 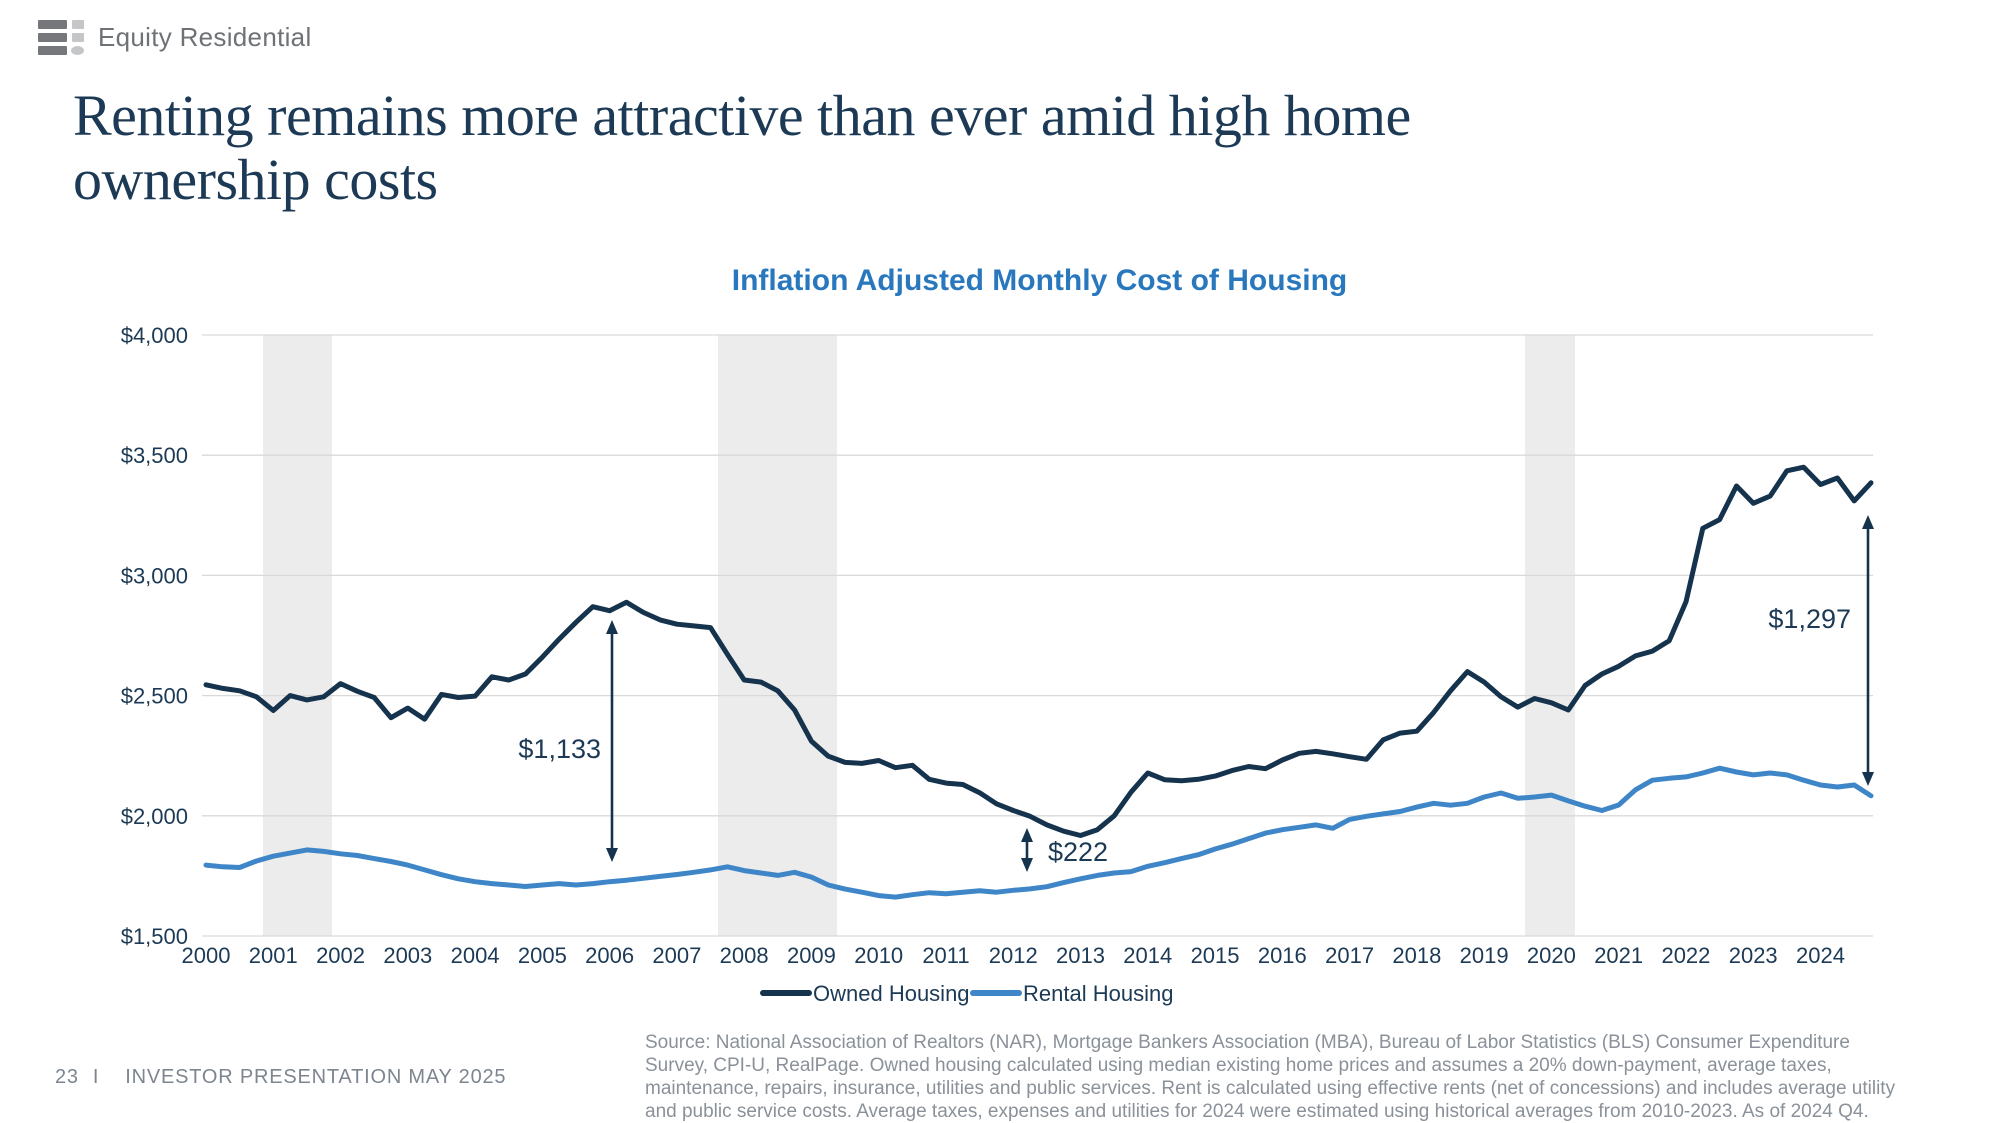 I want to click on x-axis-label: 2021, so click(x=1618, y=955).